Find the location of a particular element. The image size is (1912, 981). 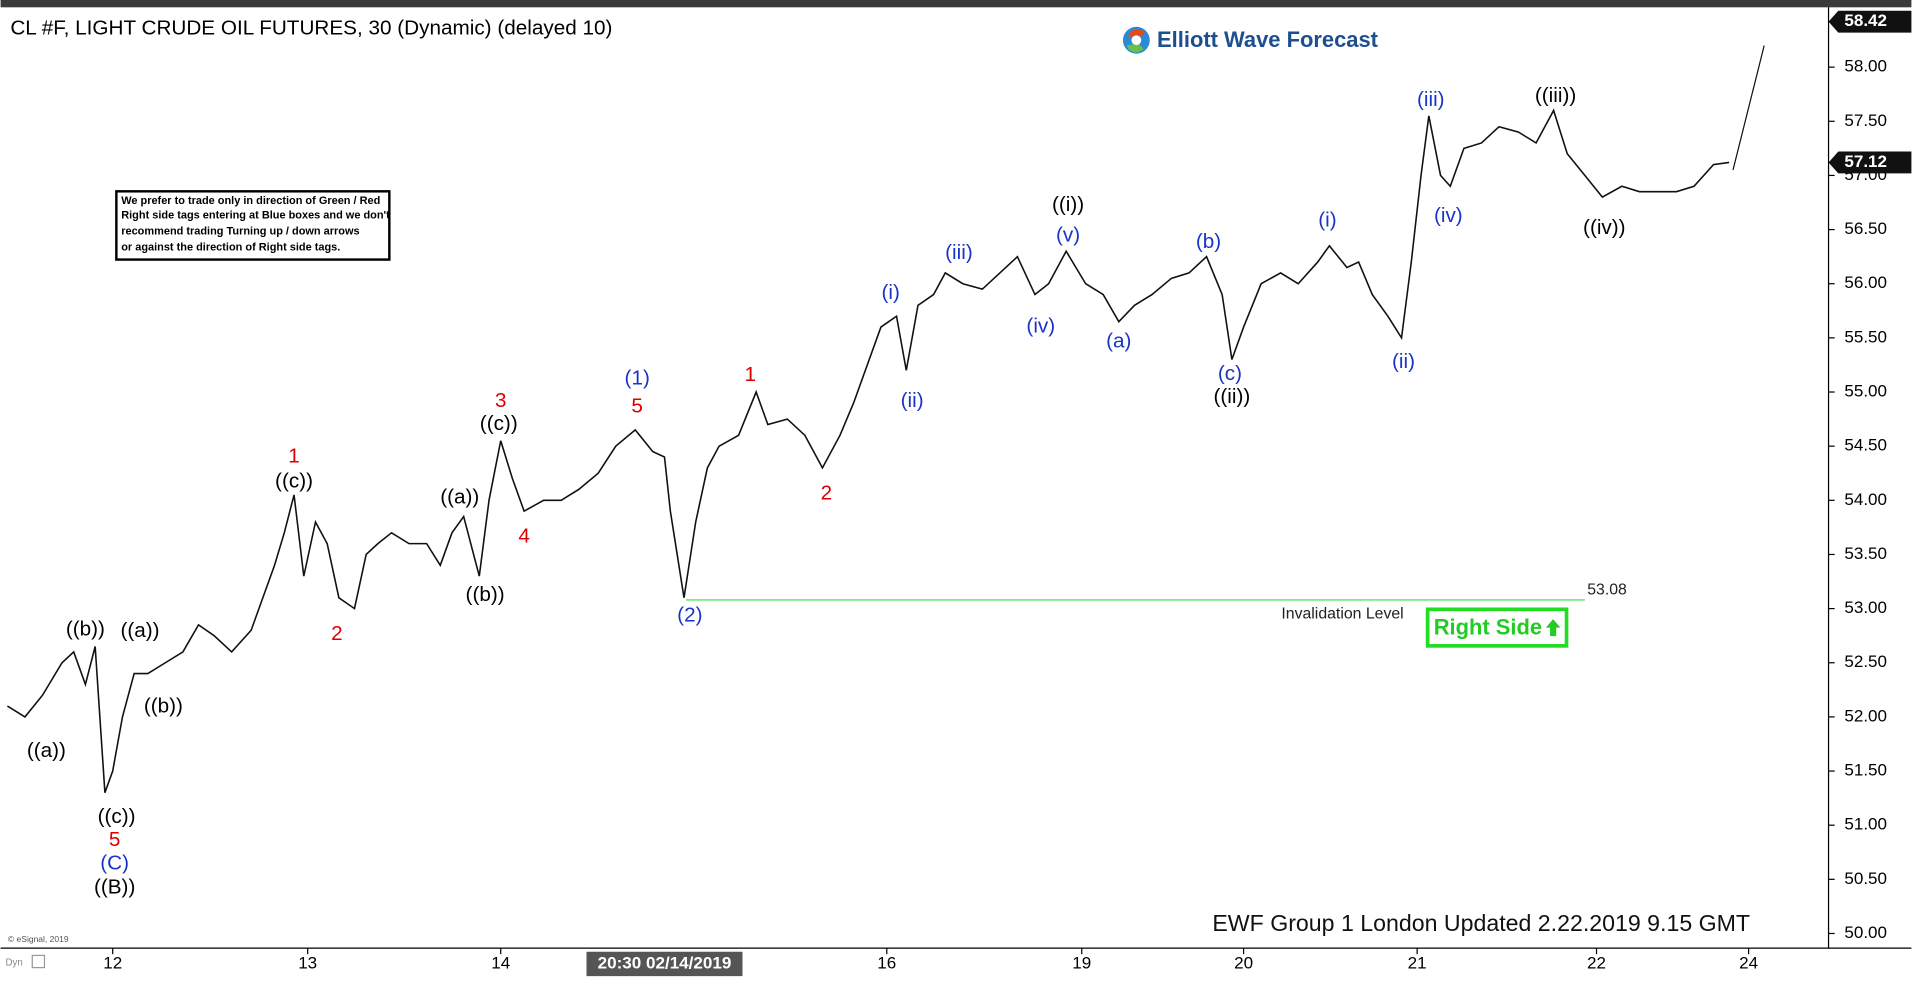

right-side-text: Right Side is located at coordinates (1488, 627).